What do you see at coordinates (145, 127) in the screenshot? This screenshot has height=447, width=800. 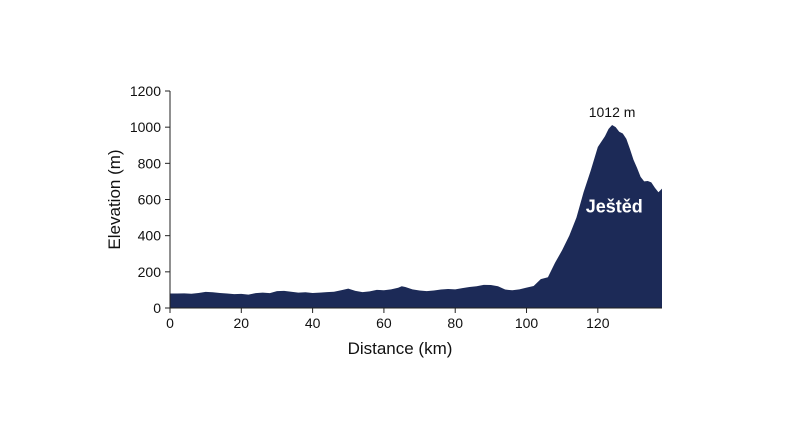 I see `y-tick-label: 1000` at bounding box center [145, 127].